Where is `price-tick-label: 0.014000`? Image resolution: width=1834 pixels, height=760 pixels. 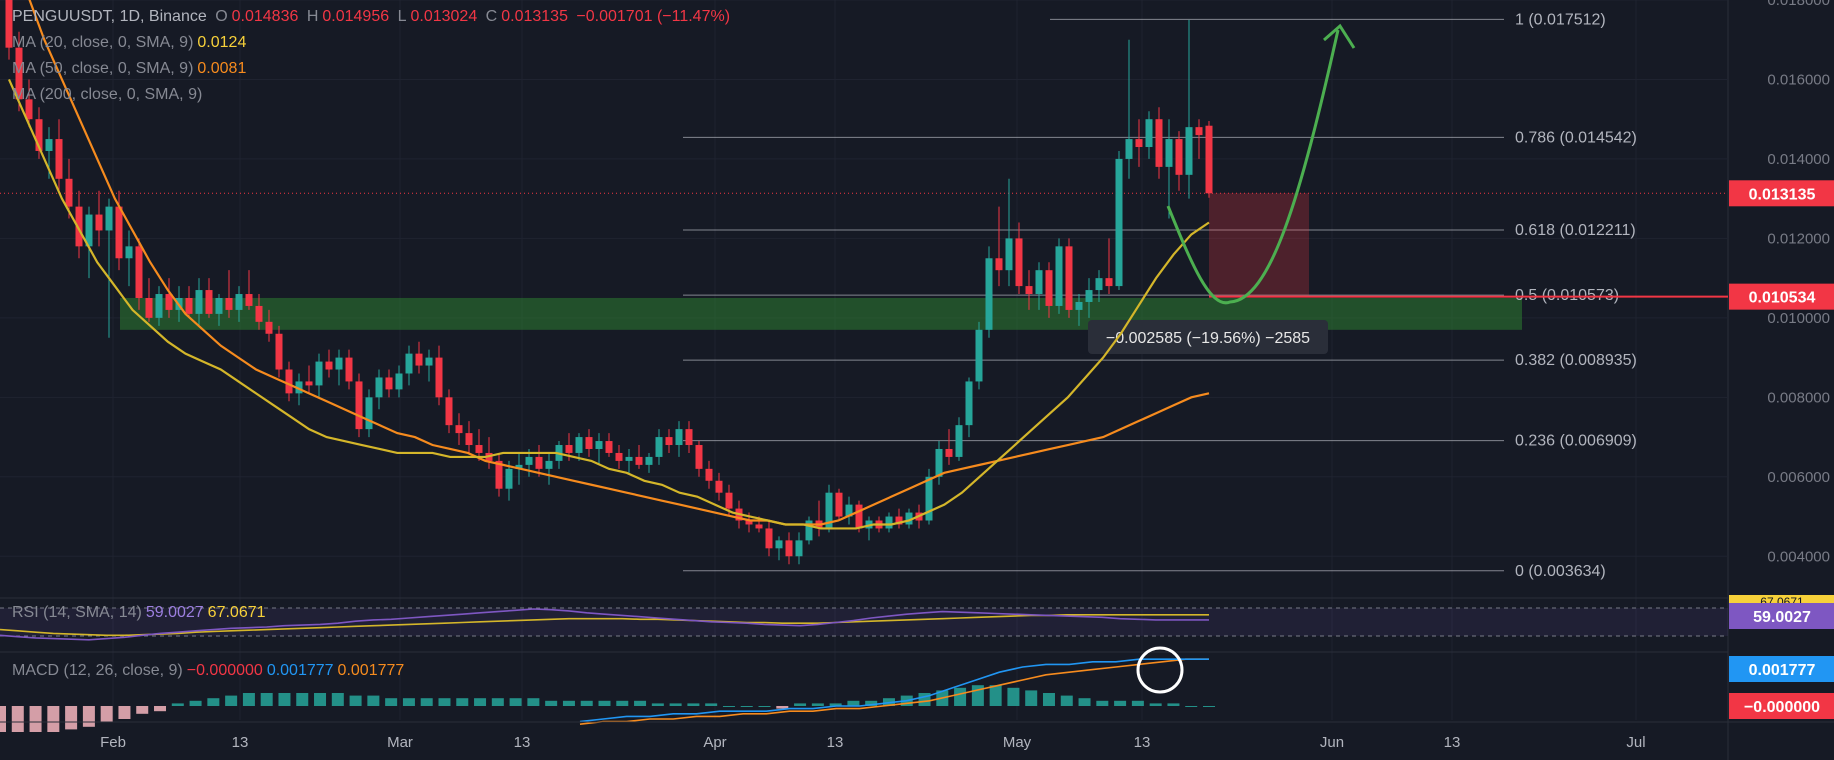 price-tick-label: 0.014000 is located at coordinates (1798, 159).